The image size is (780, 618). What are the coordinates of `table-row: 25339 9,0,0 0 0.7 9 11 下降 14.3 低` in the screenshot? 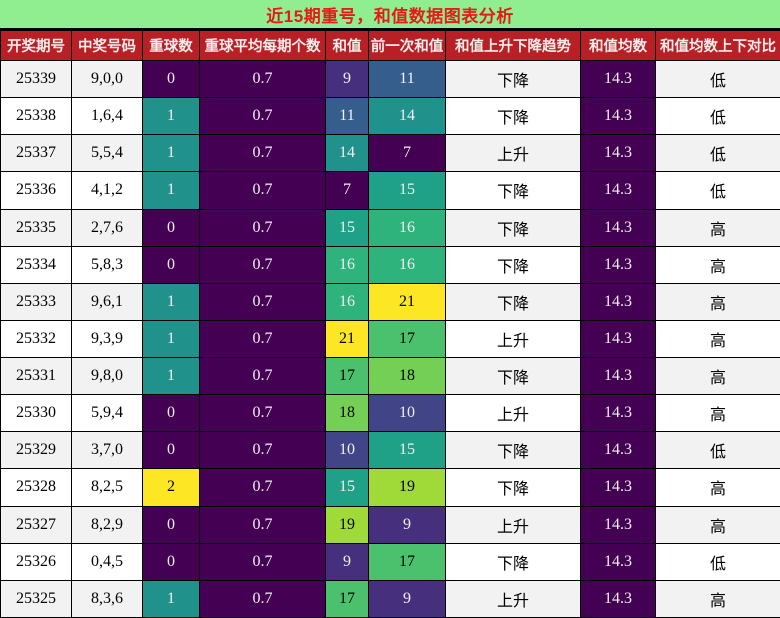 It's located at (390, 79).